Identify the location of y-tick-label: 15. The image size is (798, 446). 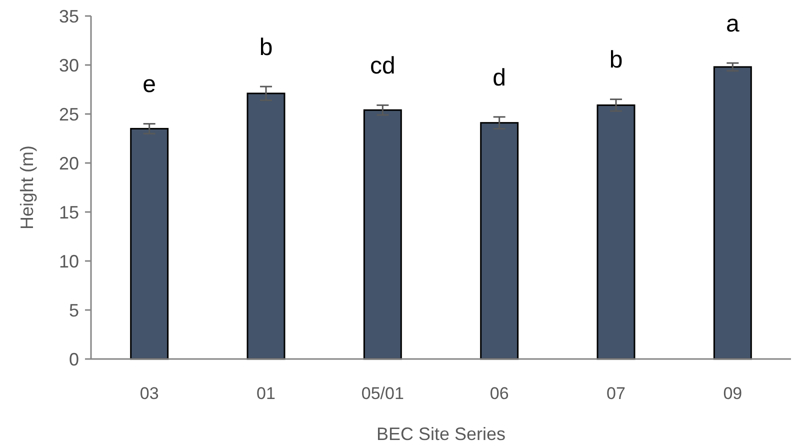
(68, 212).